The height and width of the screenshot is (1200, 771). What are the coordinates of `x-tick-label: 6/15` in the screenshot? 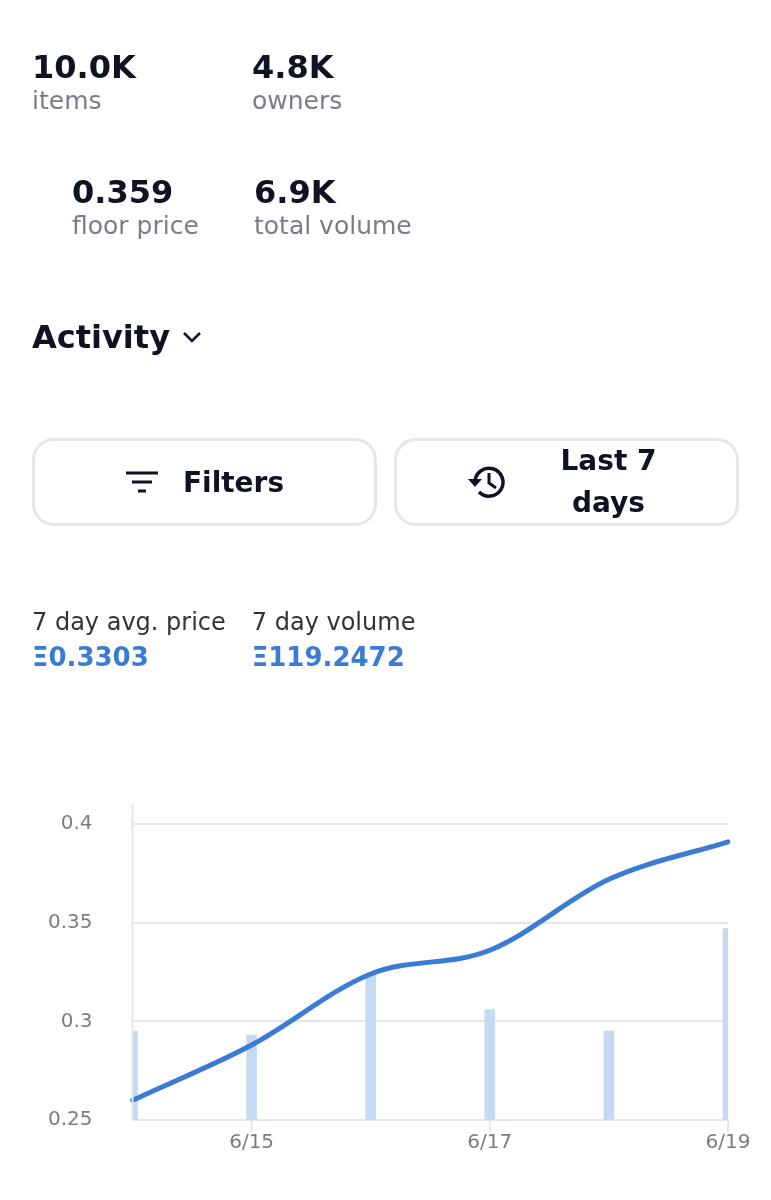 It's located at (252, 1141).